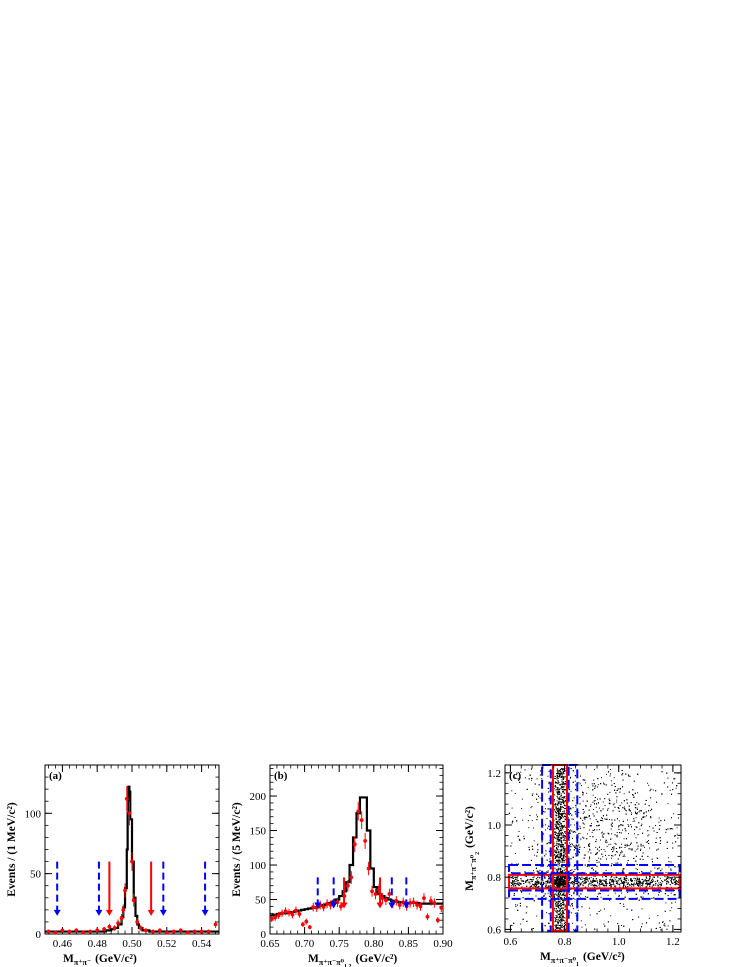  What do you see at coordinates (376, 959) in the screenshot?
I see `x-axis-title-unit: (GeV/c²)` at bounding box center [376, 959].